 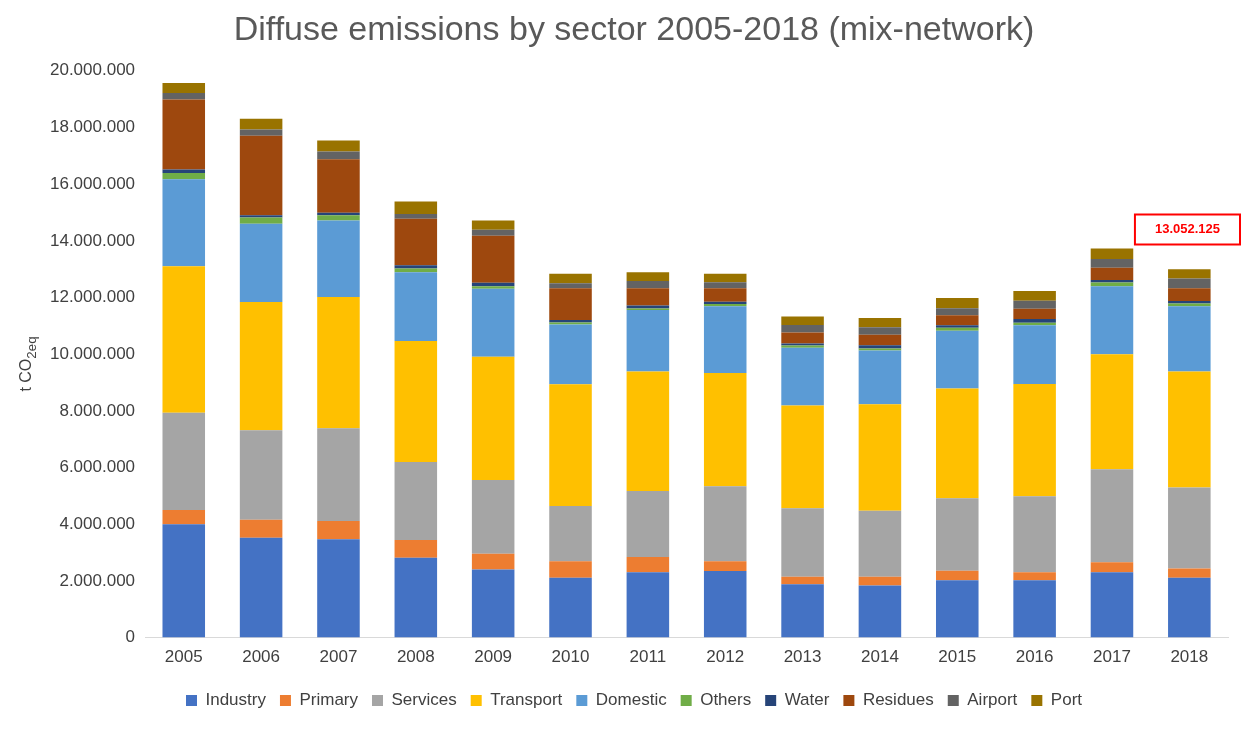 I want to click on x-tick-label: 2012, so click(x=725, y=657).